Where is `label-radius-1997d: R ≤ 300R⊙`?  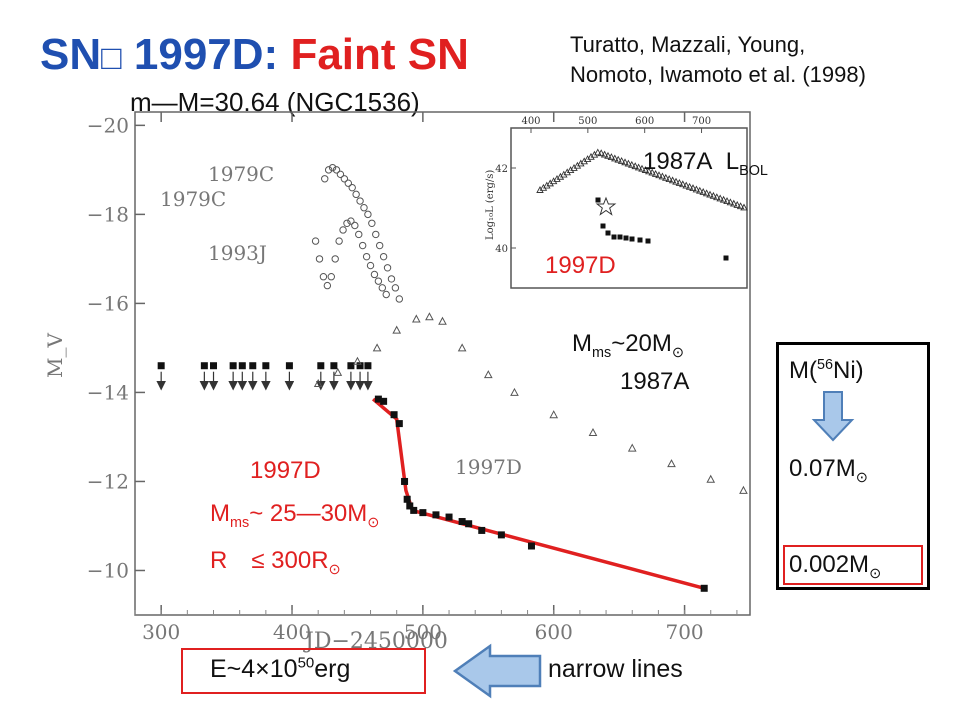 label-radius-1997d: R ≤ 300R⊙ is located at coordinates (275, 562).